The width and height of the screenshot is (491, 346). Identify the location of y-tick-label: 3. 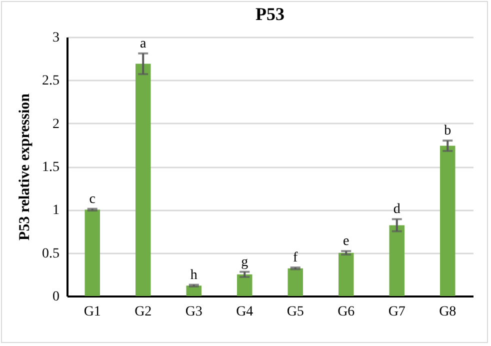
(56, 38).